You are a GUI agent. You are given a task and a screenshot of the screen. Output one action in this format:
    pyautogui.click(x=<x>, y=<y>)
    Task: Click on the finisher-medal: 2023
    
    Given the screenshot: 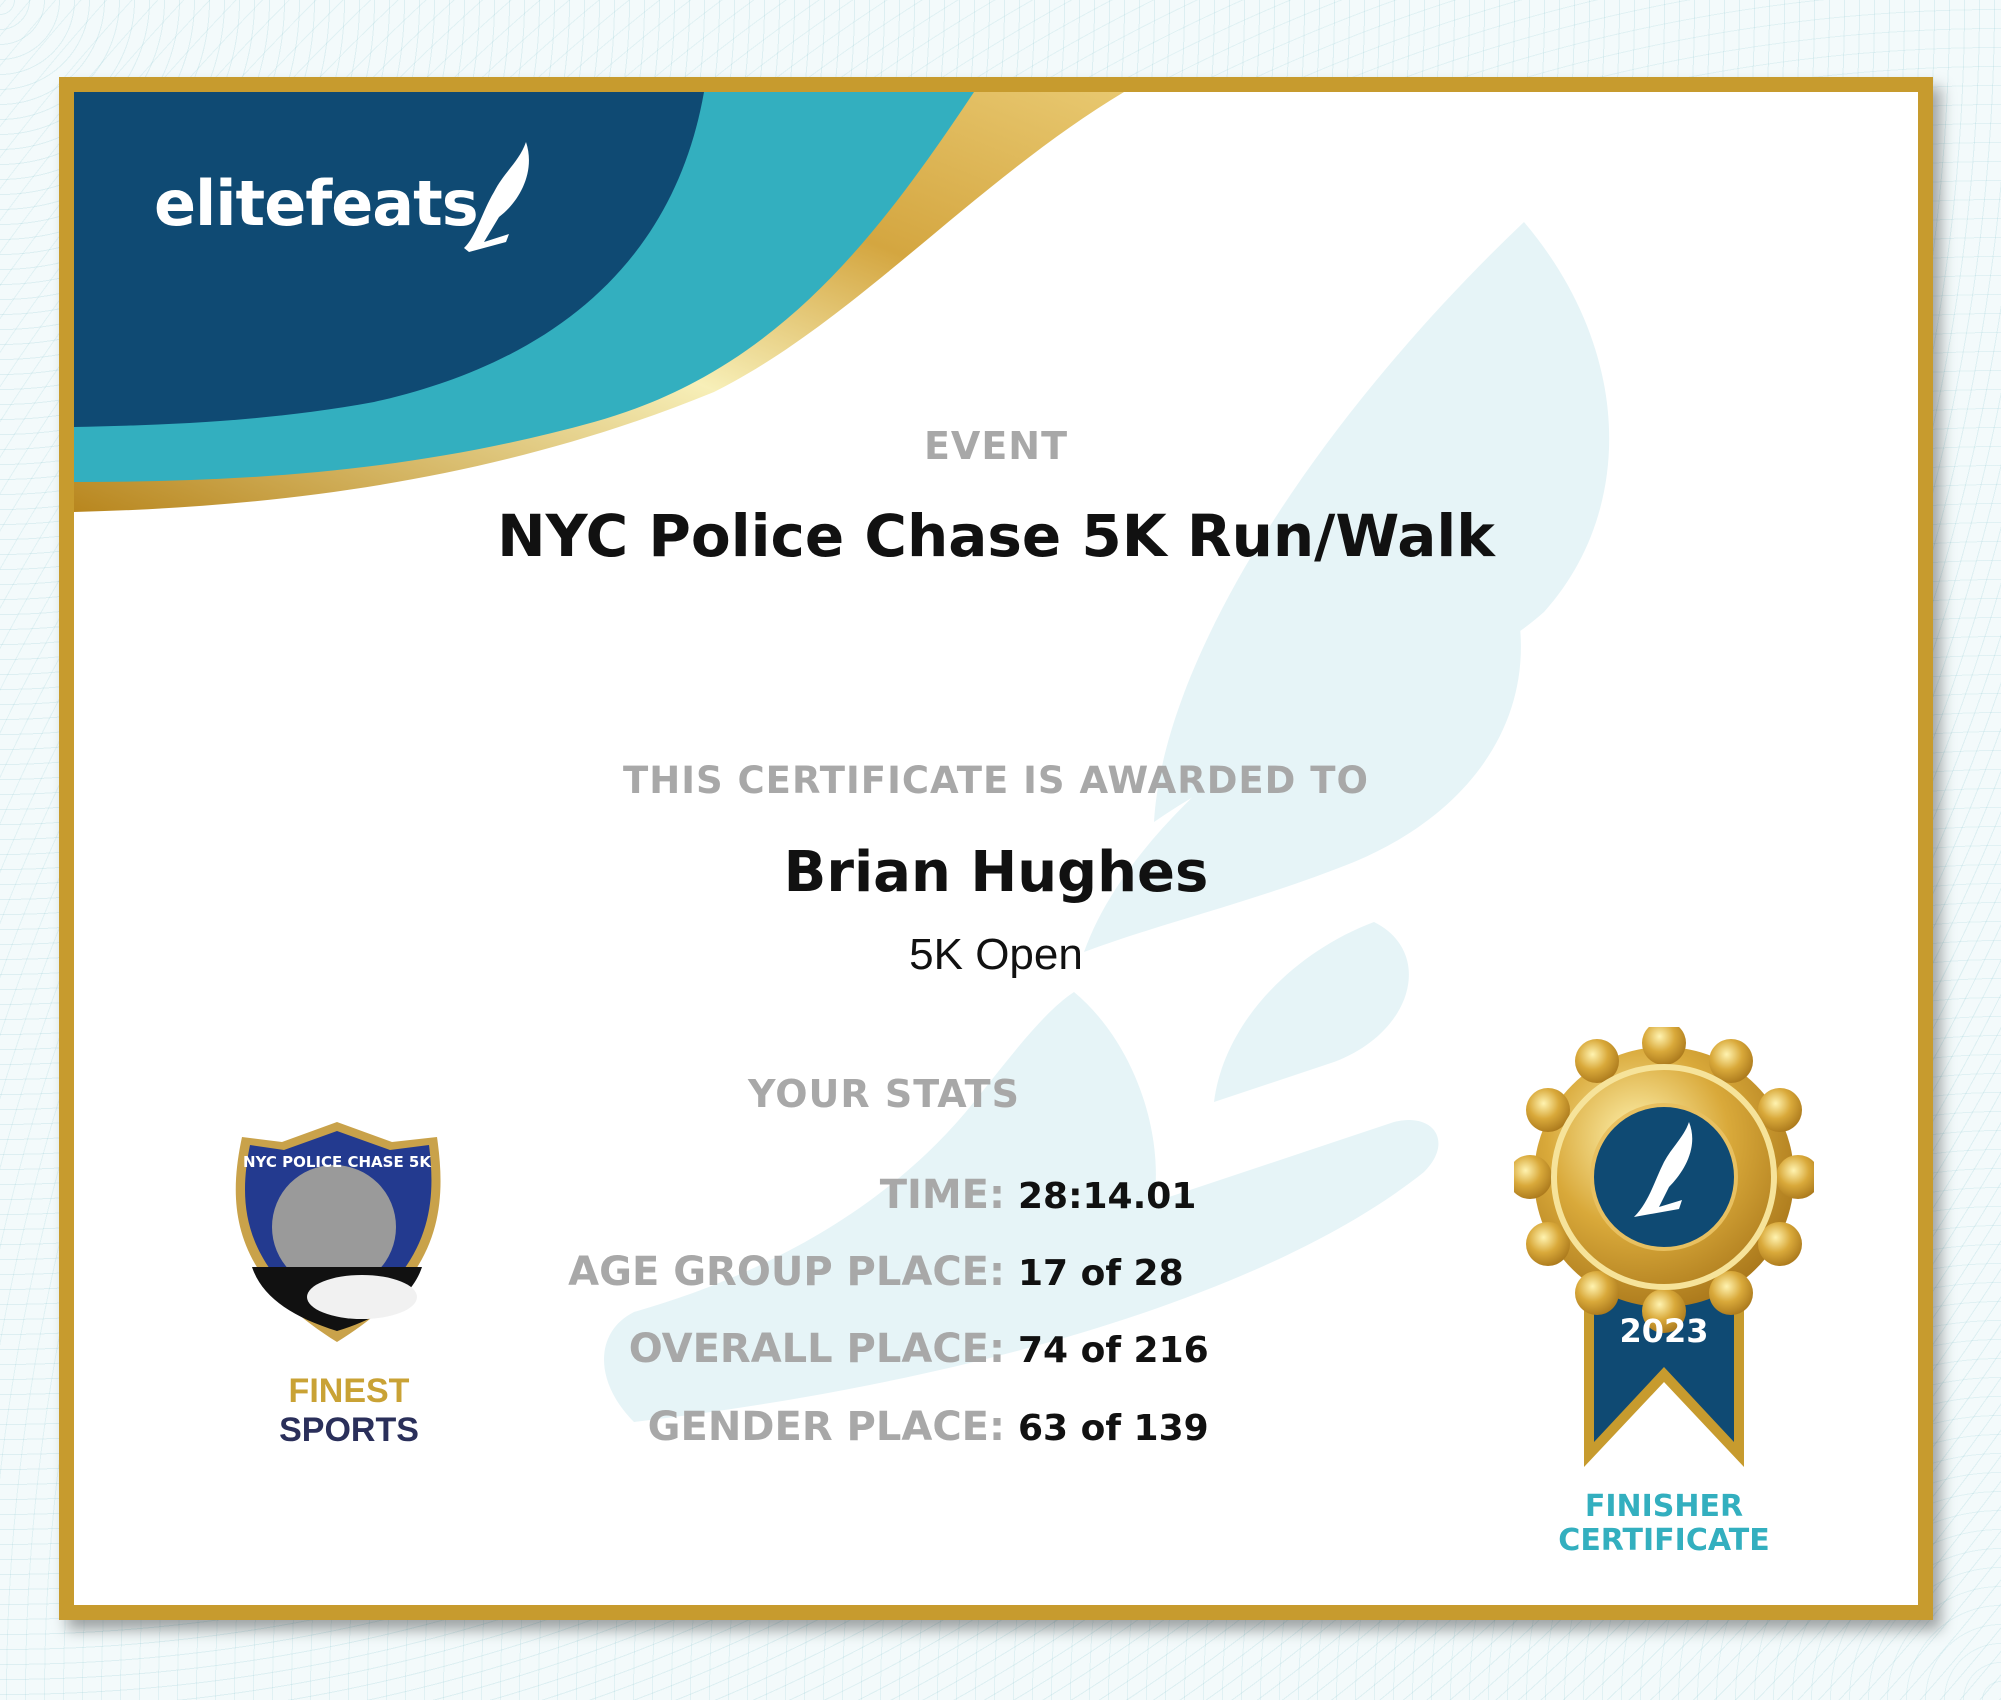 What is the action you would take?
    pyautogui.click(x=1664, y=1247)
    